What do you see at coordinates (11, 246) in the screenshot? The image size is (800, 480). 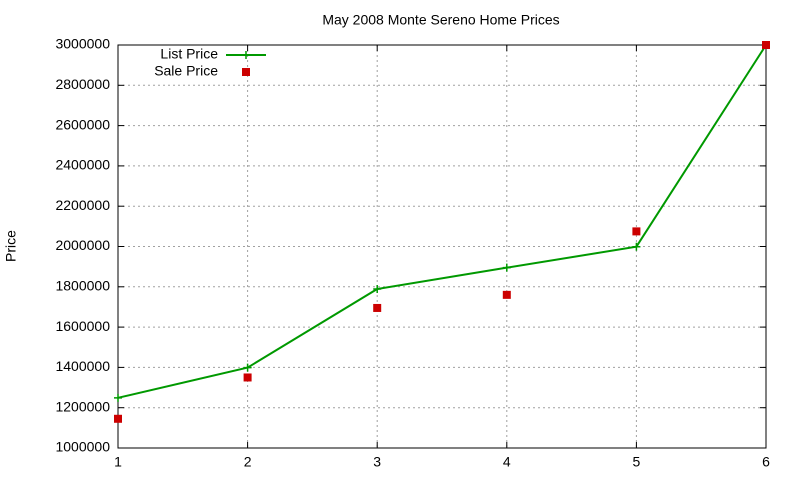 I see `y-axis-label: Price` at bounding box center [11, 246].